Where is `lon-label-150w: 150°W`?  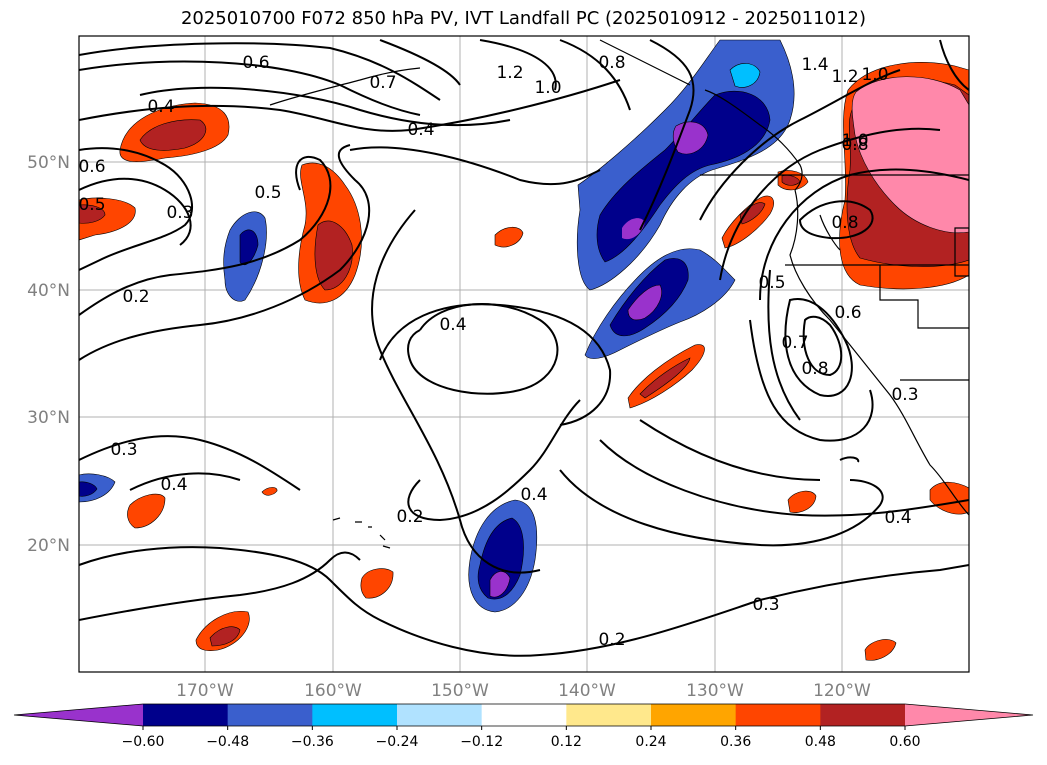
lon-label-150w: 150°W is located at coordinates (460, 691).